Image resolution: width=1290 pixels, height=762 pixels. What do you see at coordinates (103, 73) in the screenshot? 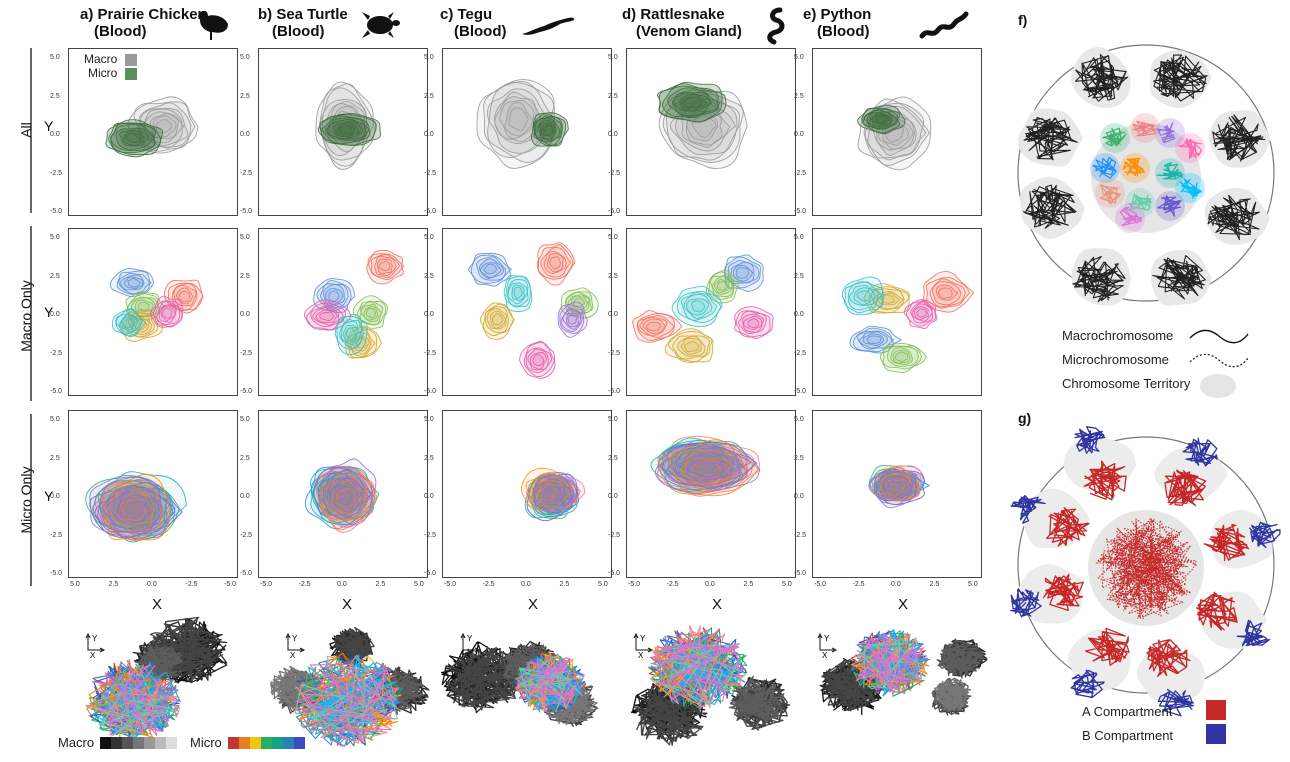
I see `legend-micro-label: Micro` at bounding box center [103, 73].